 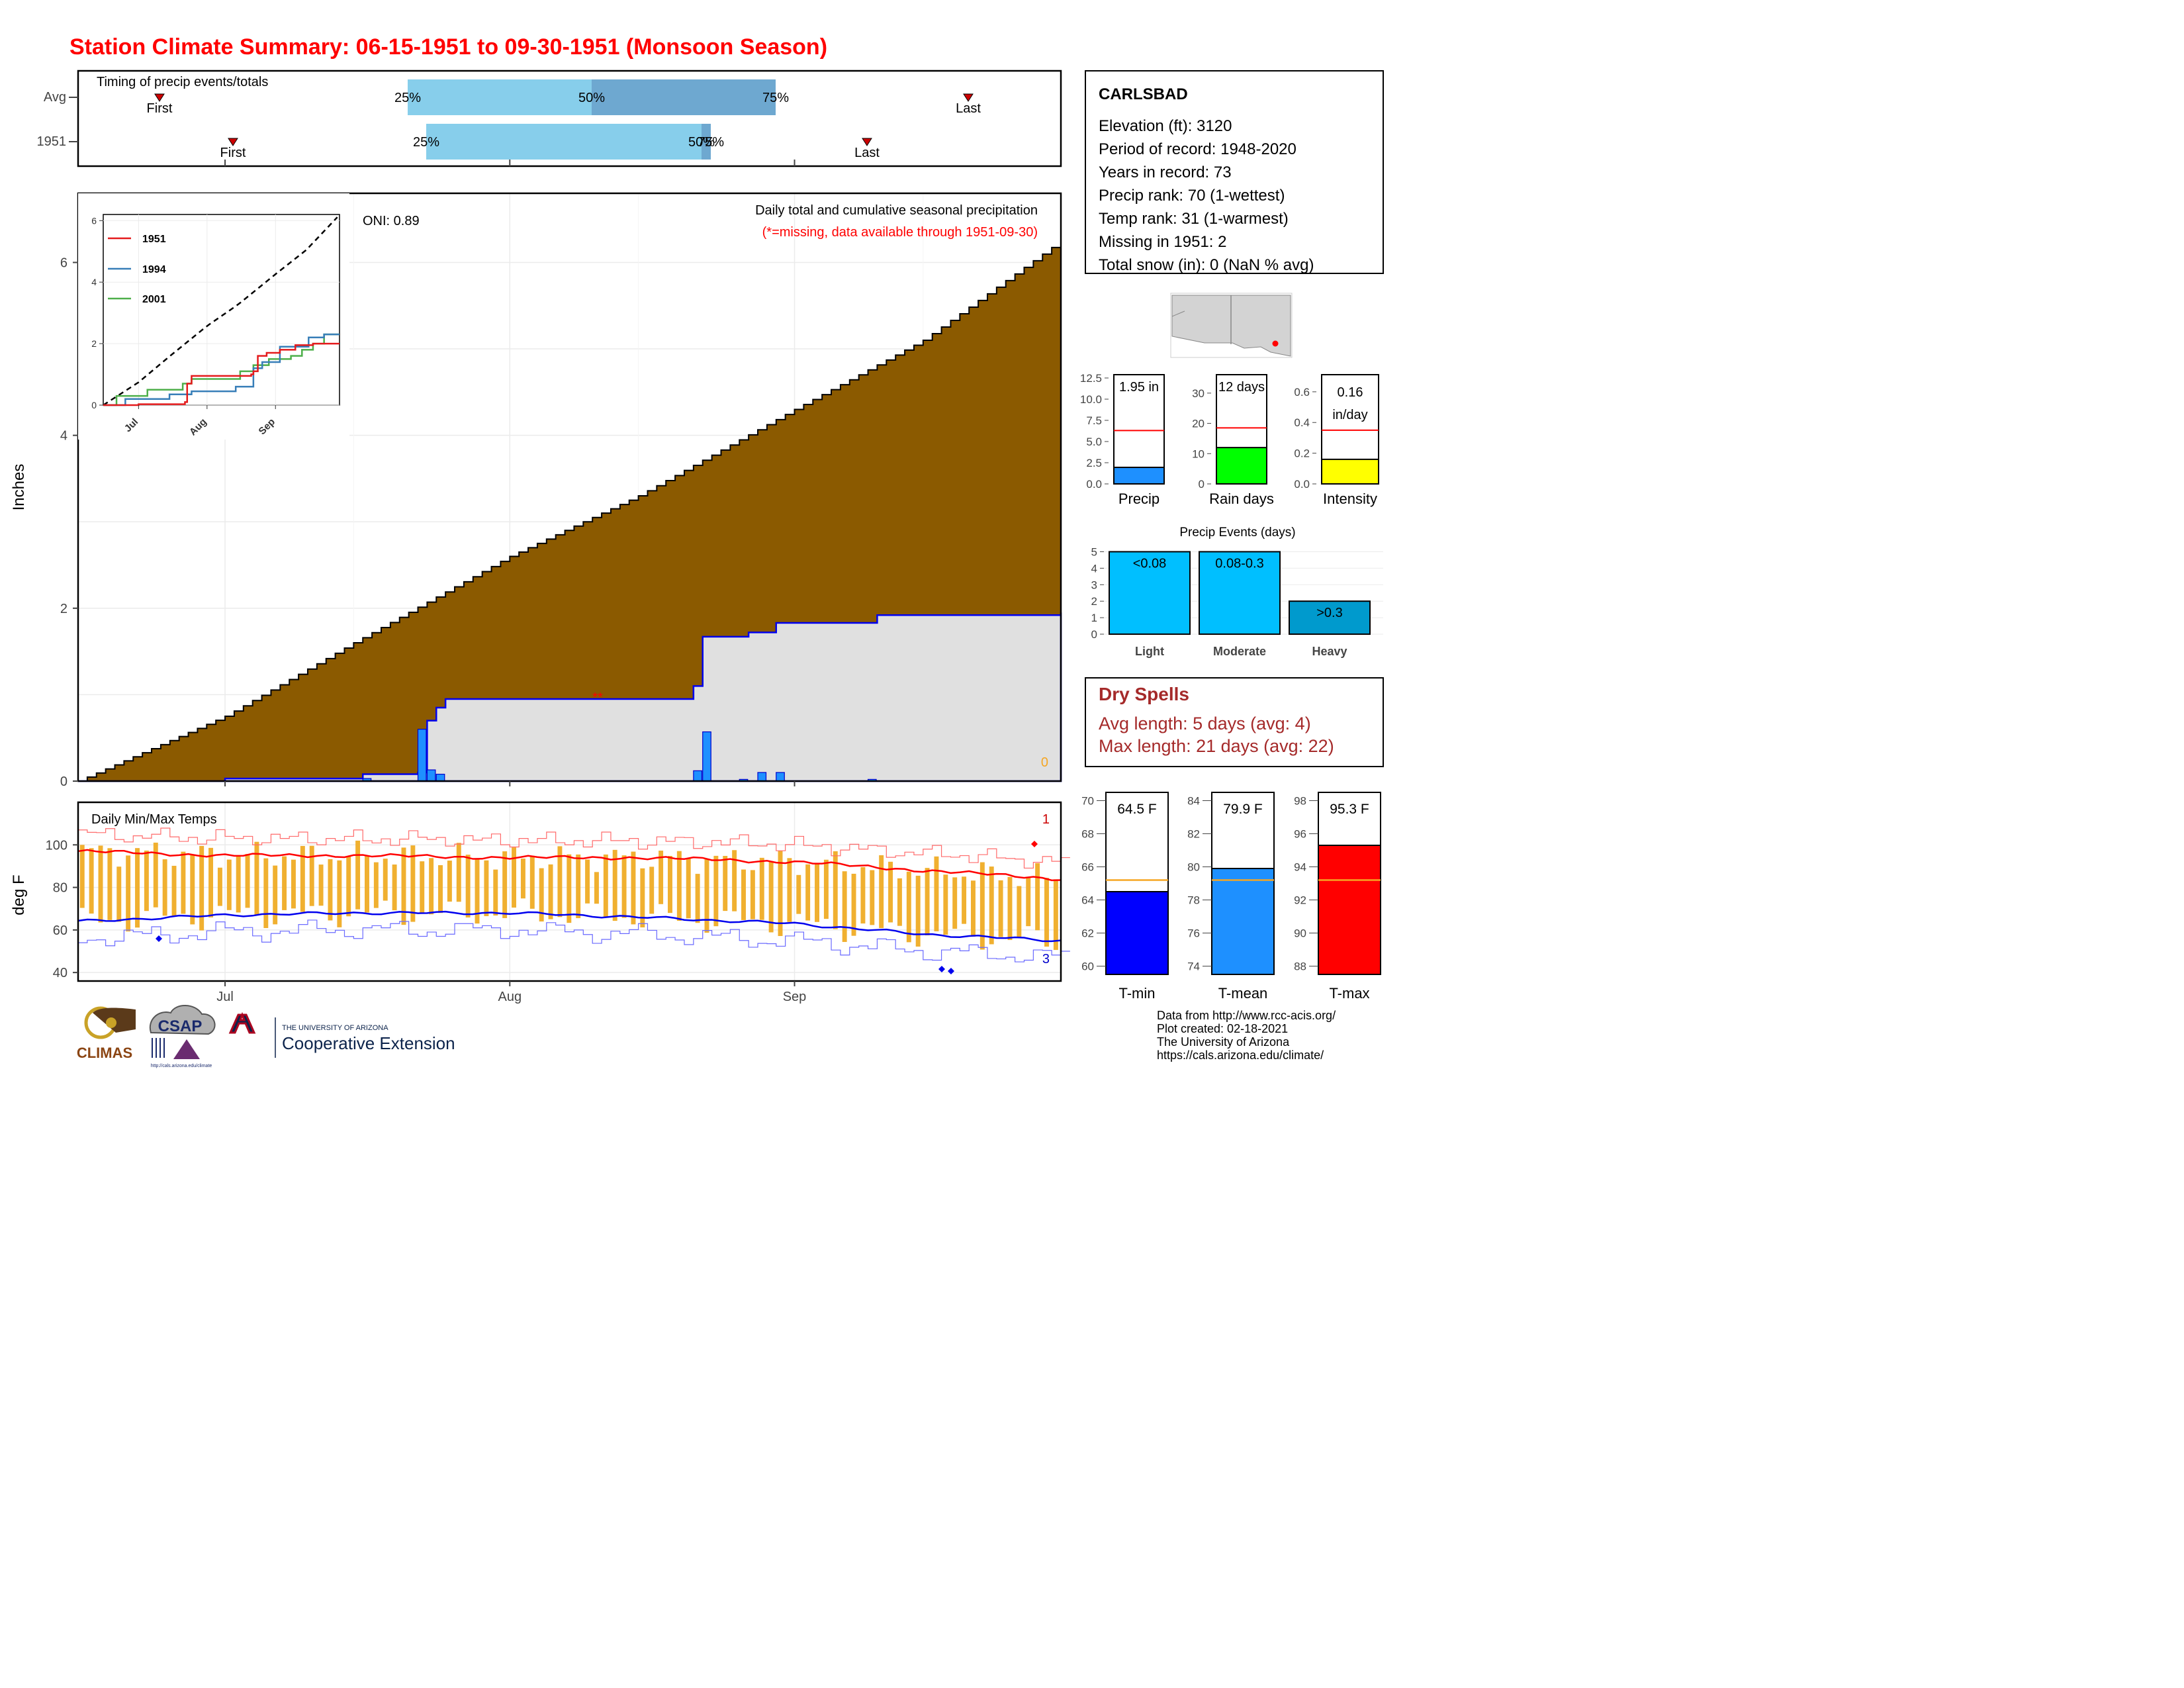 I want to click on footer-line: Data from http://www.rcc-acis.org/, so click(x=1246, y=1015).